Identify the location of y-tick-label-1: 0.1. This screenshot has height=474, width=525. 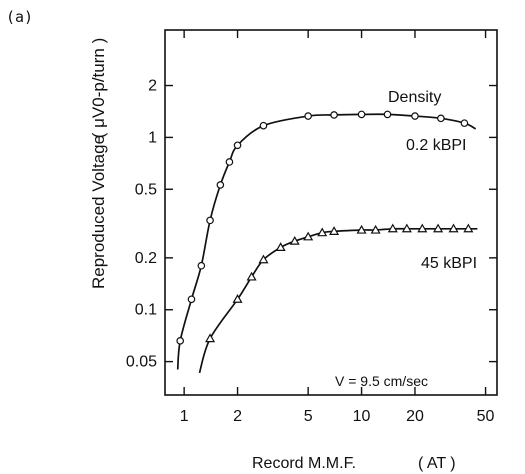
(146, 310).